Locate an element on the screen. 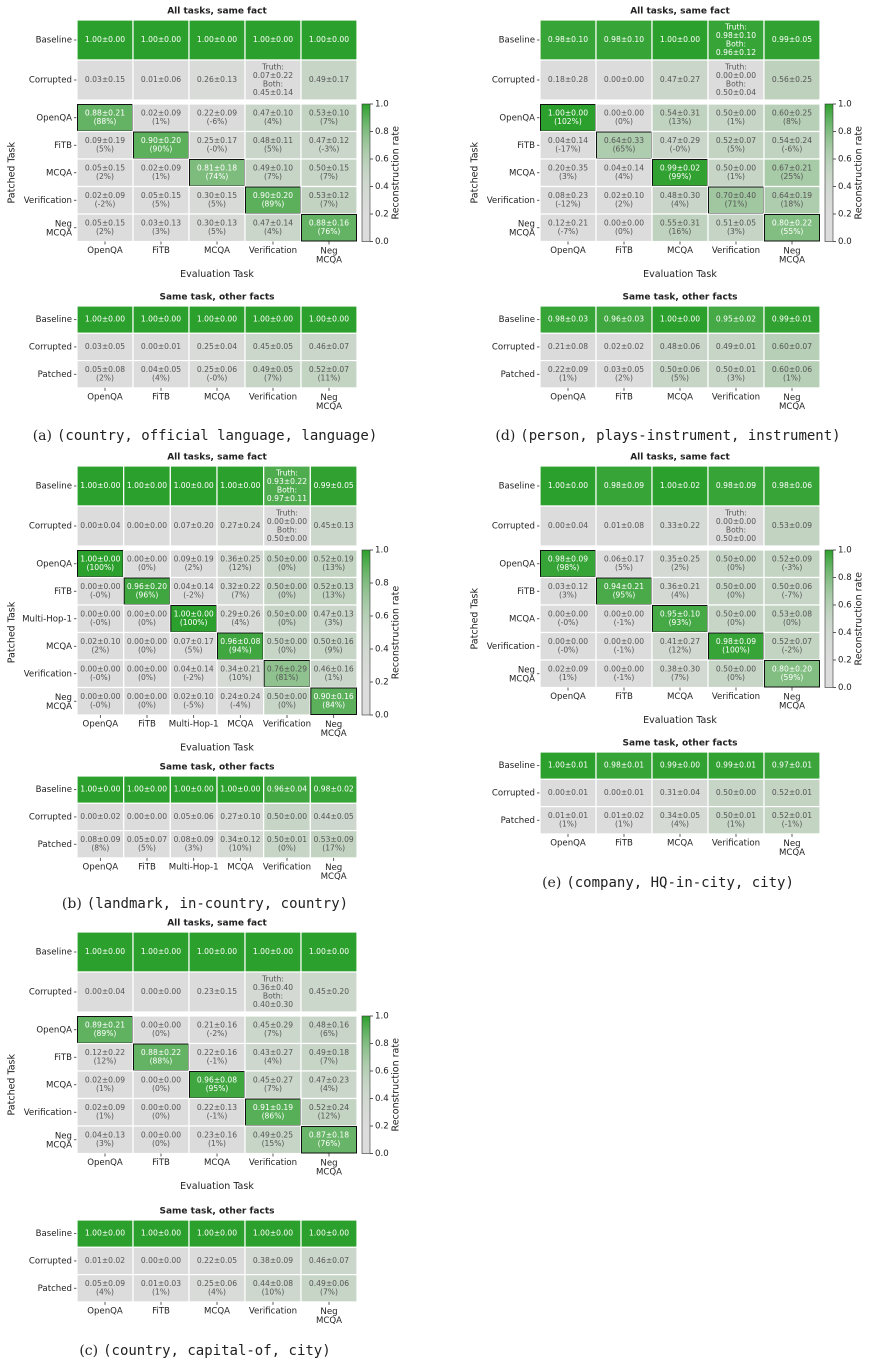  x-tick-label: Verification is located at coordinates (273, 397).